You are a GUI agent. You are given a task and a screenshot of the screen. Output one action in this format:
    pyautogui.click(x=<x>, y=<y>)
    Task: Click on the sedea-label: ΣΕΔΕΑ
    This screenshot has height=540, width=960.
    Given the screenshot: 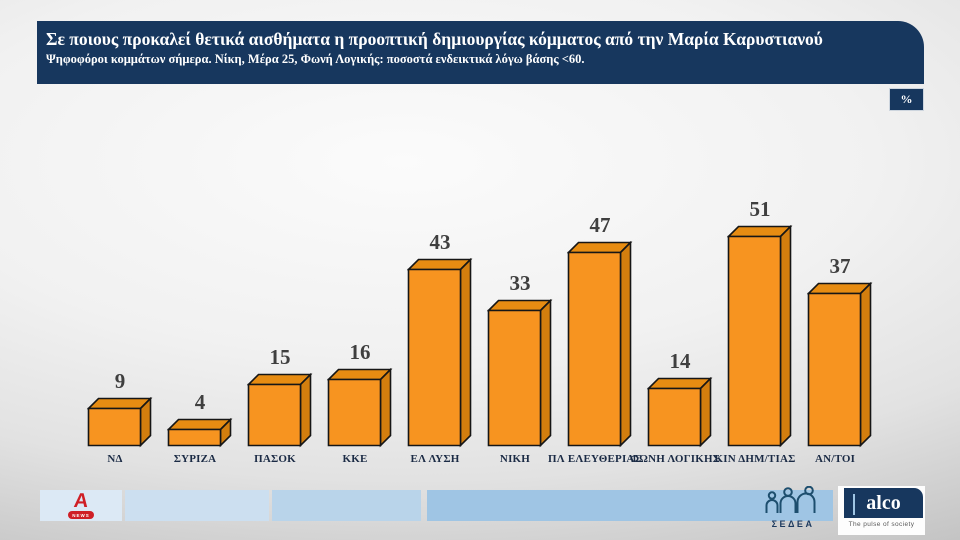 What is the action you would take?
    pyautogui.click(x=793, y=524)
    